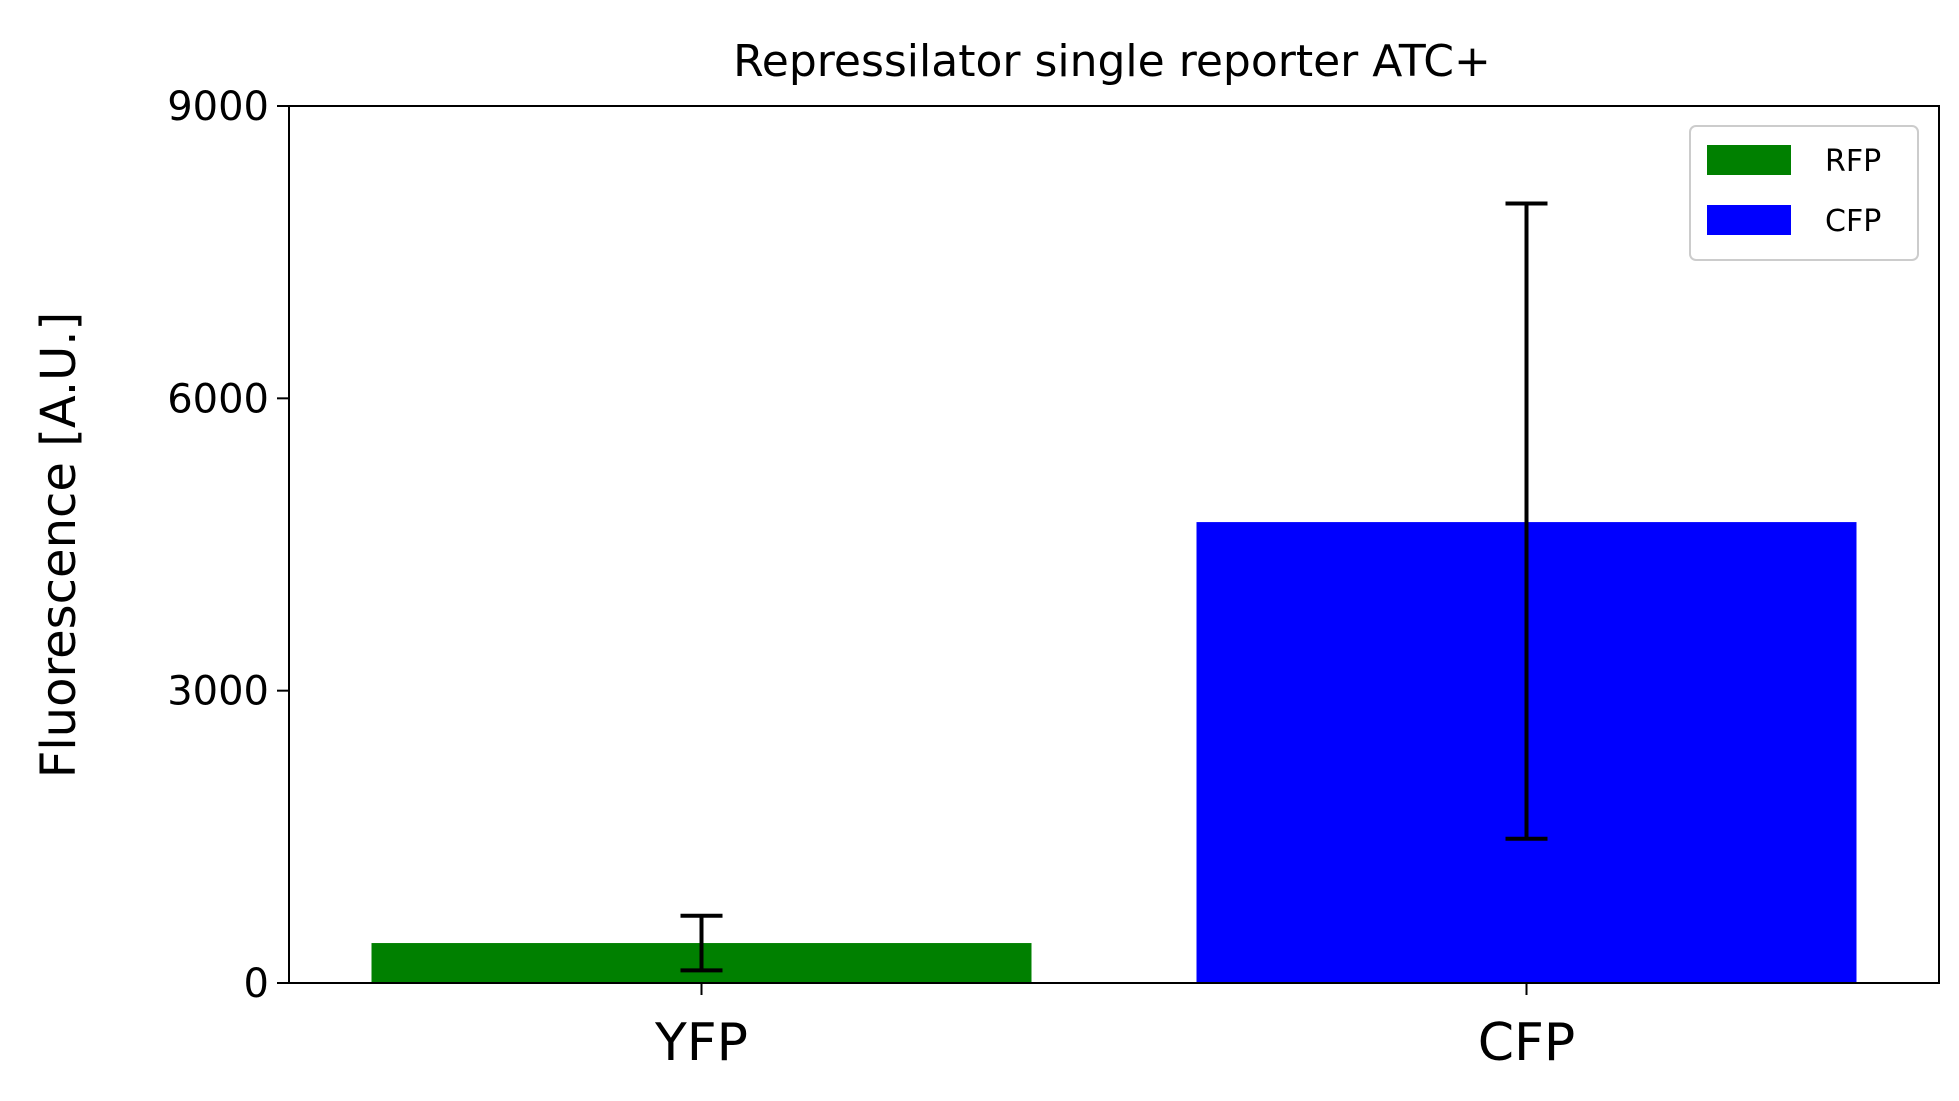 The height and width of the screenshot is (1101, 1959). What do you see at coordinates (1853, 221) in the screenshot?
I see `legend-label-cfp: CFP` at bounding box center [1853, 221].